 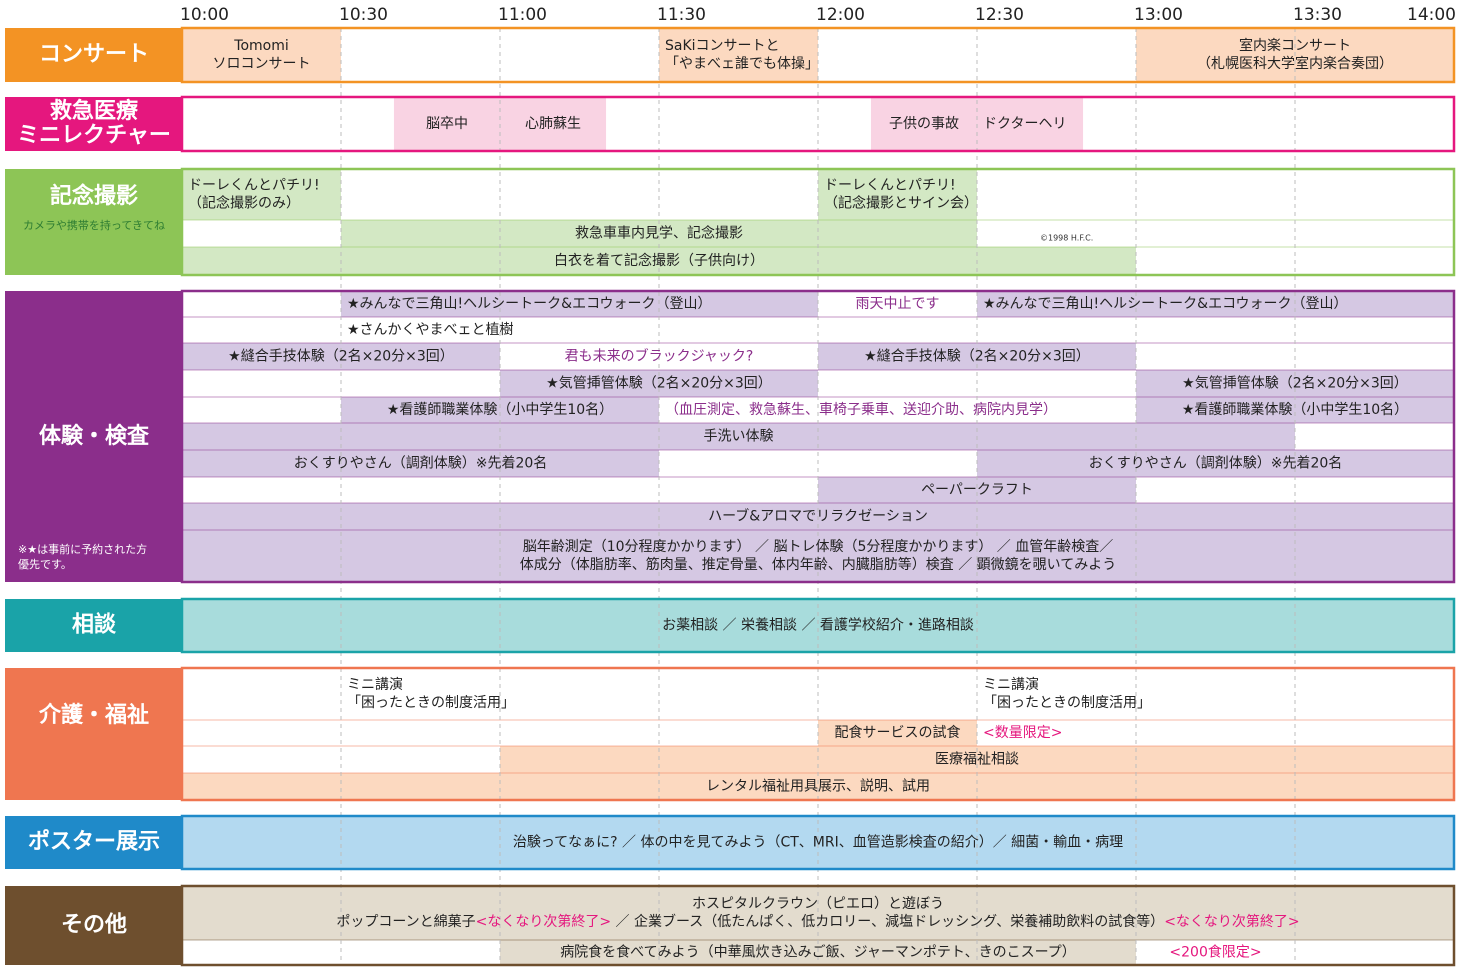 I want to click on text-part: <なくなり次第終了>, so click(x=1231, y=921).